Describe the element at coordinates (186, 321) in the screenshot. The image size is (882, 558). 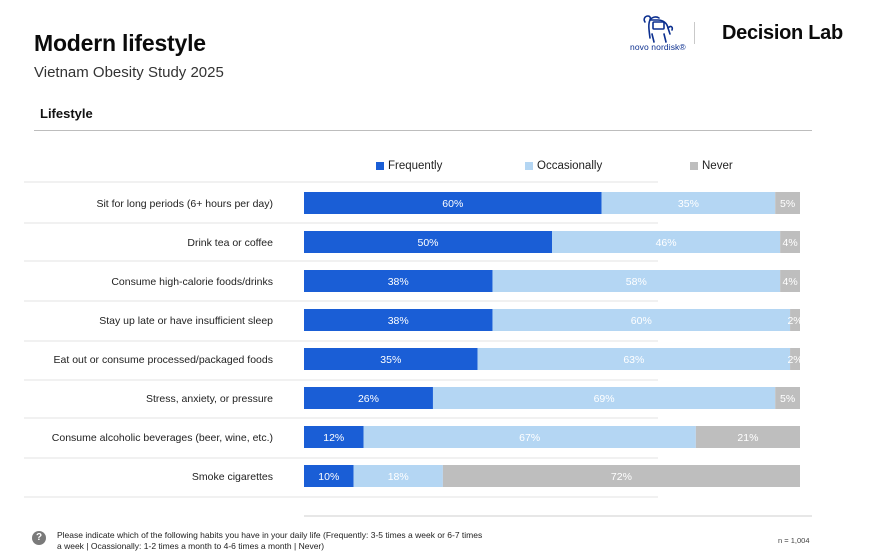
I see `category-label: Stay up late or have insufficient sleep` at that location.